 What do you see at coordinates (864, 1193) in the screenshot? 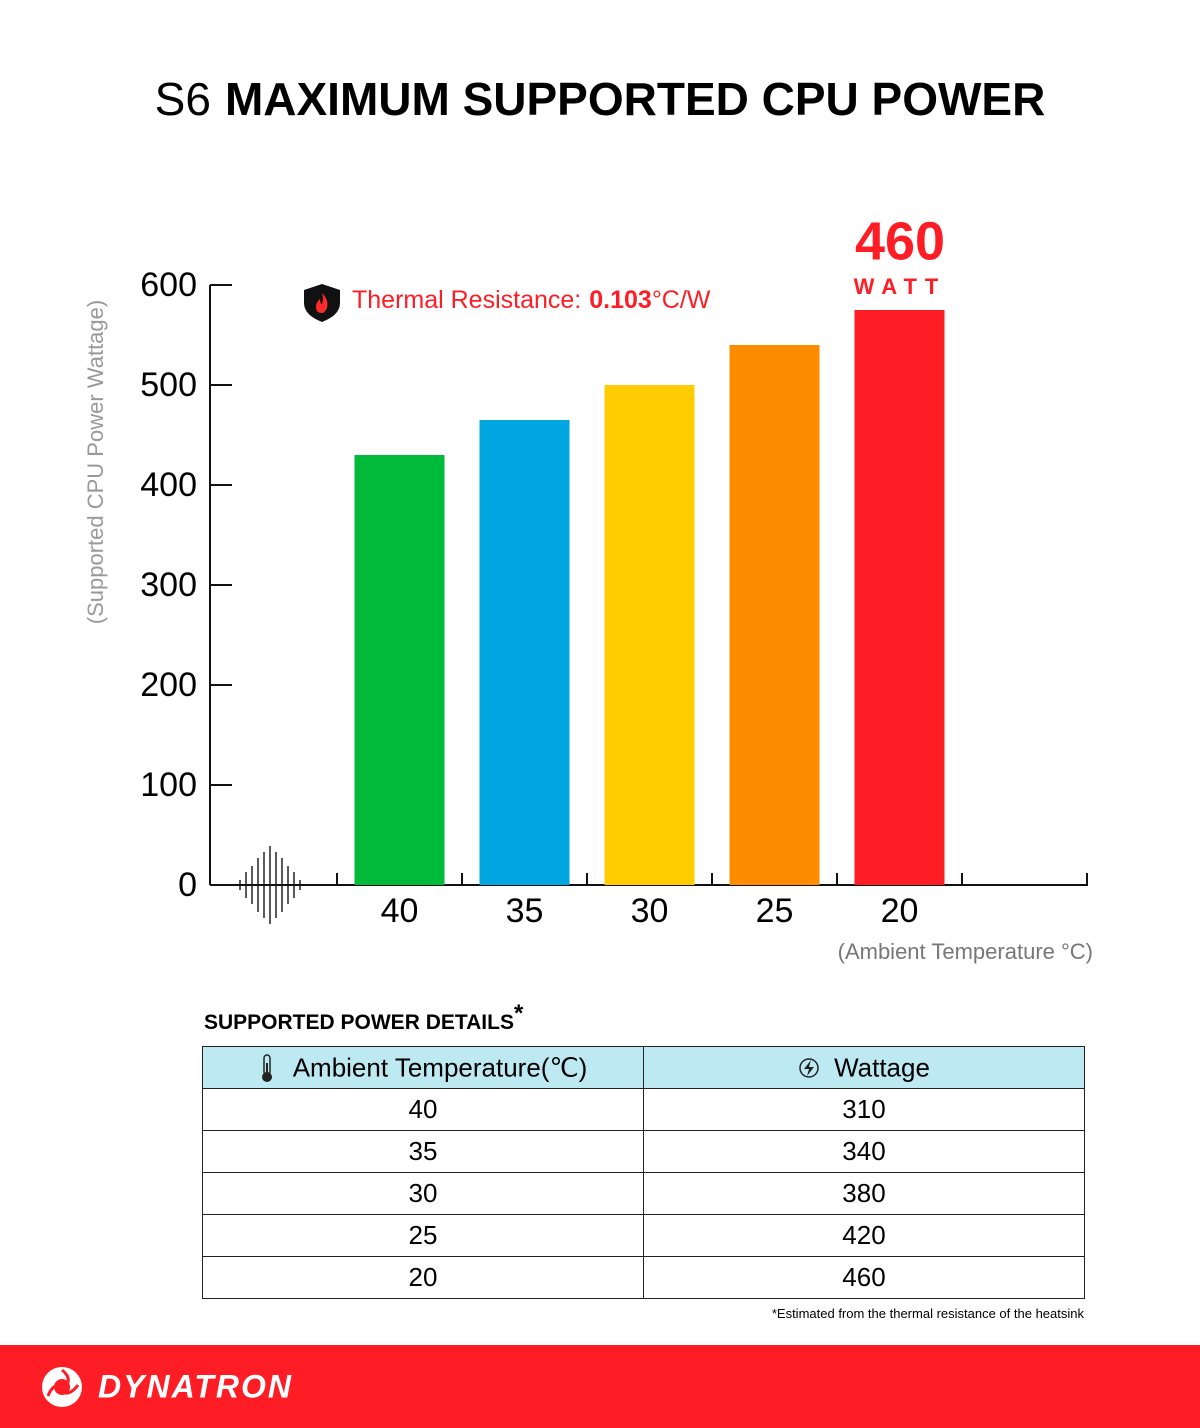
I see `table-cell: 380` at bounding box center [864, 1193].